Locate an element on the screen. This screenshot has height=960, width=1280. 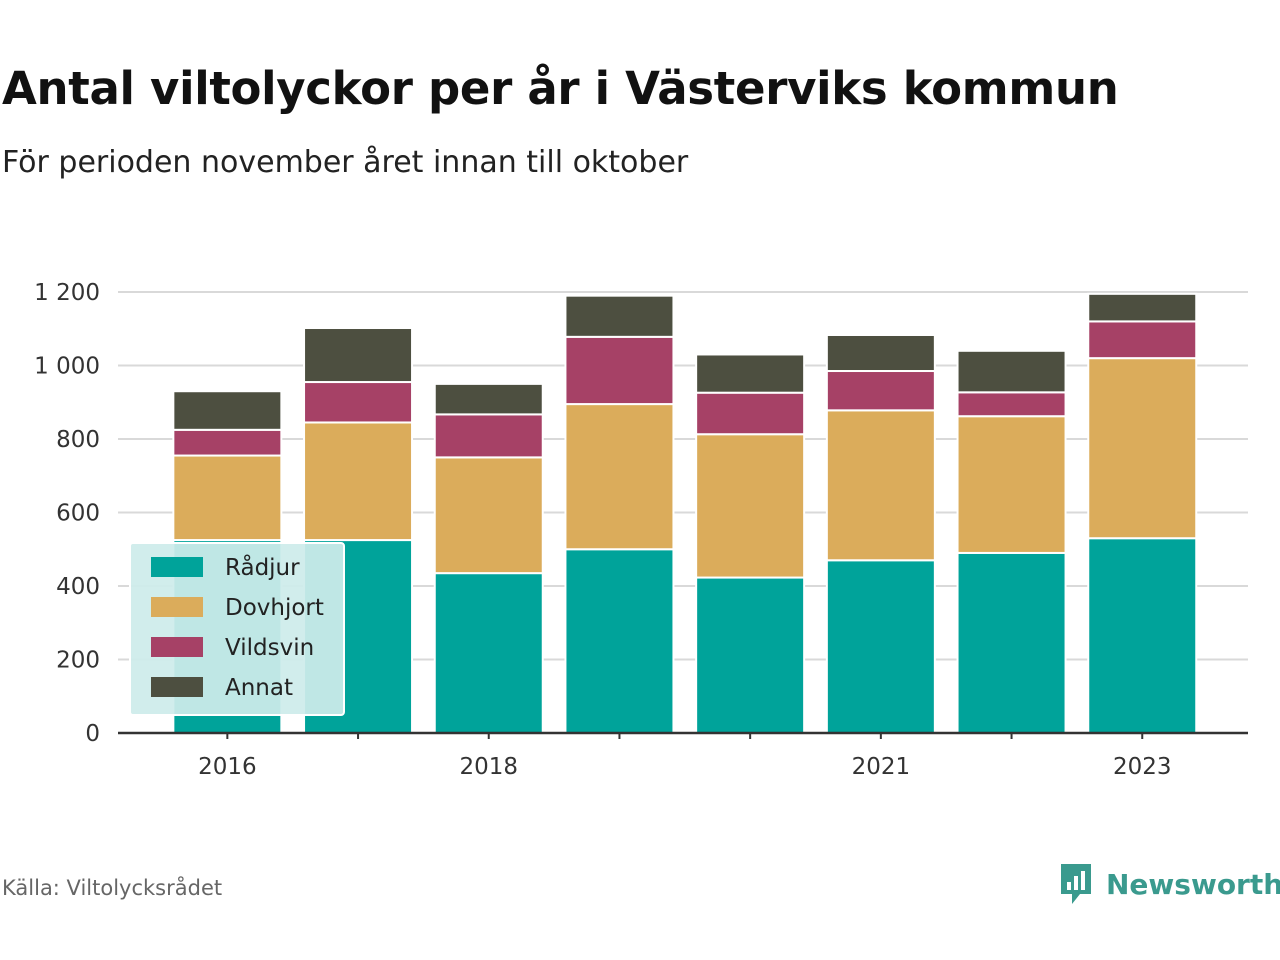
x-tick-label: 2023 is located at coordinates (1142, 767).